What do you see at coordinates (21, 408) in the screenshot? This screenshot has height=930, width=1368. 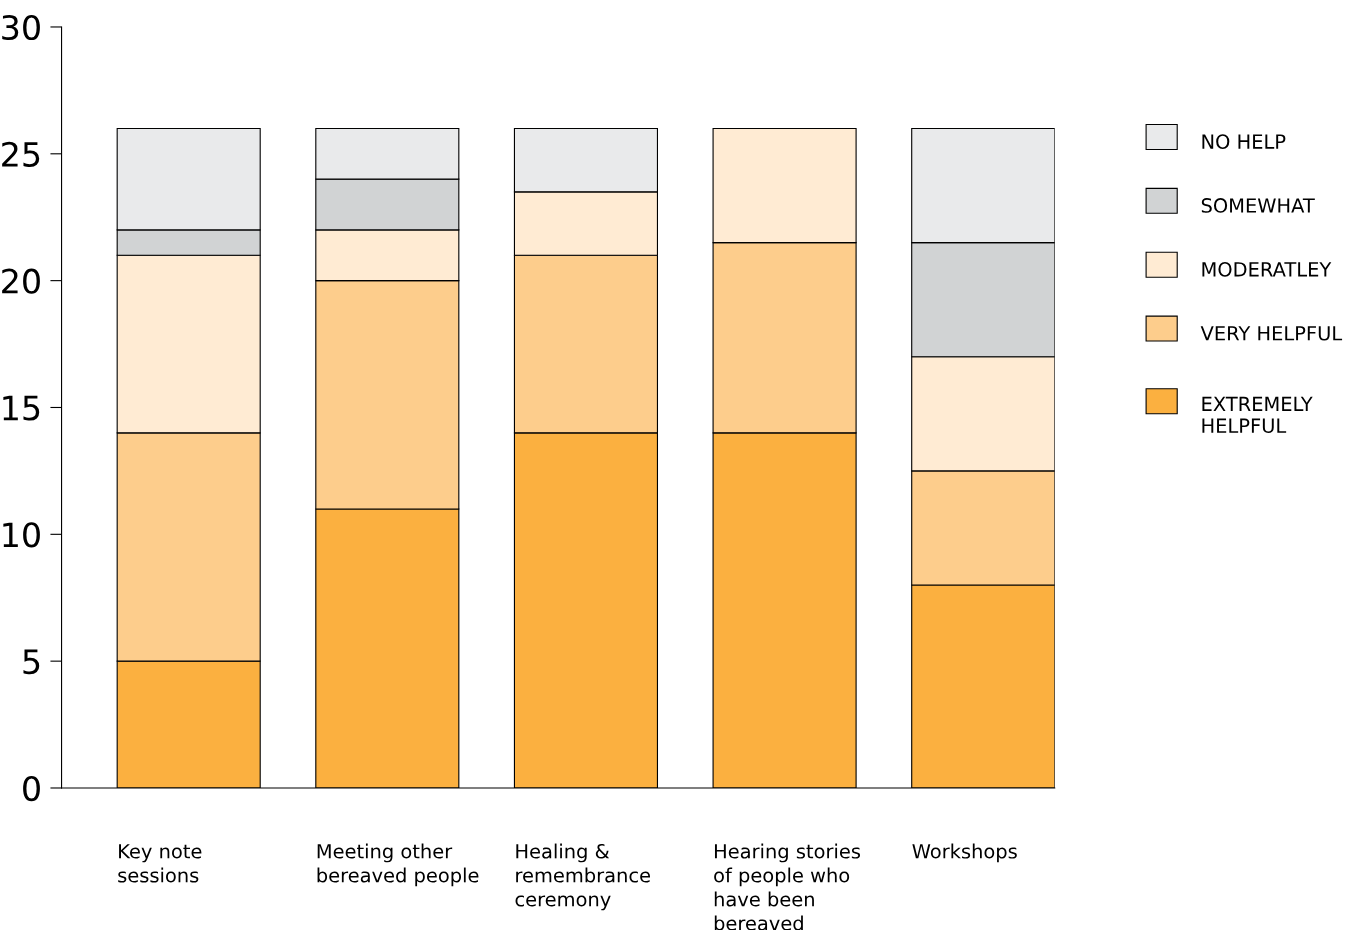 I see `y-tick-label: 15` at bounding box center [21, 408].